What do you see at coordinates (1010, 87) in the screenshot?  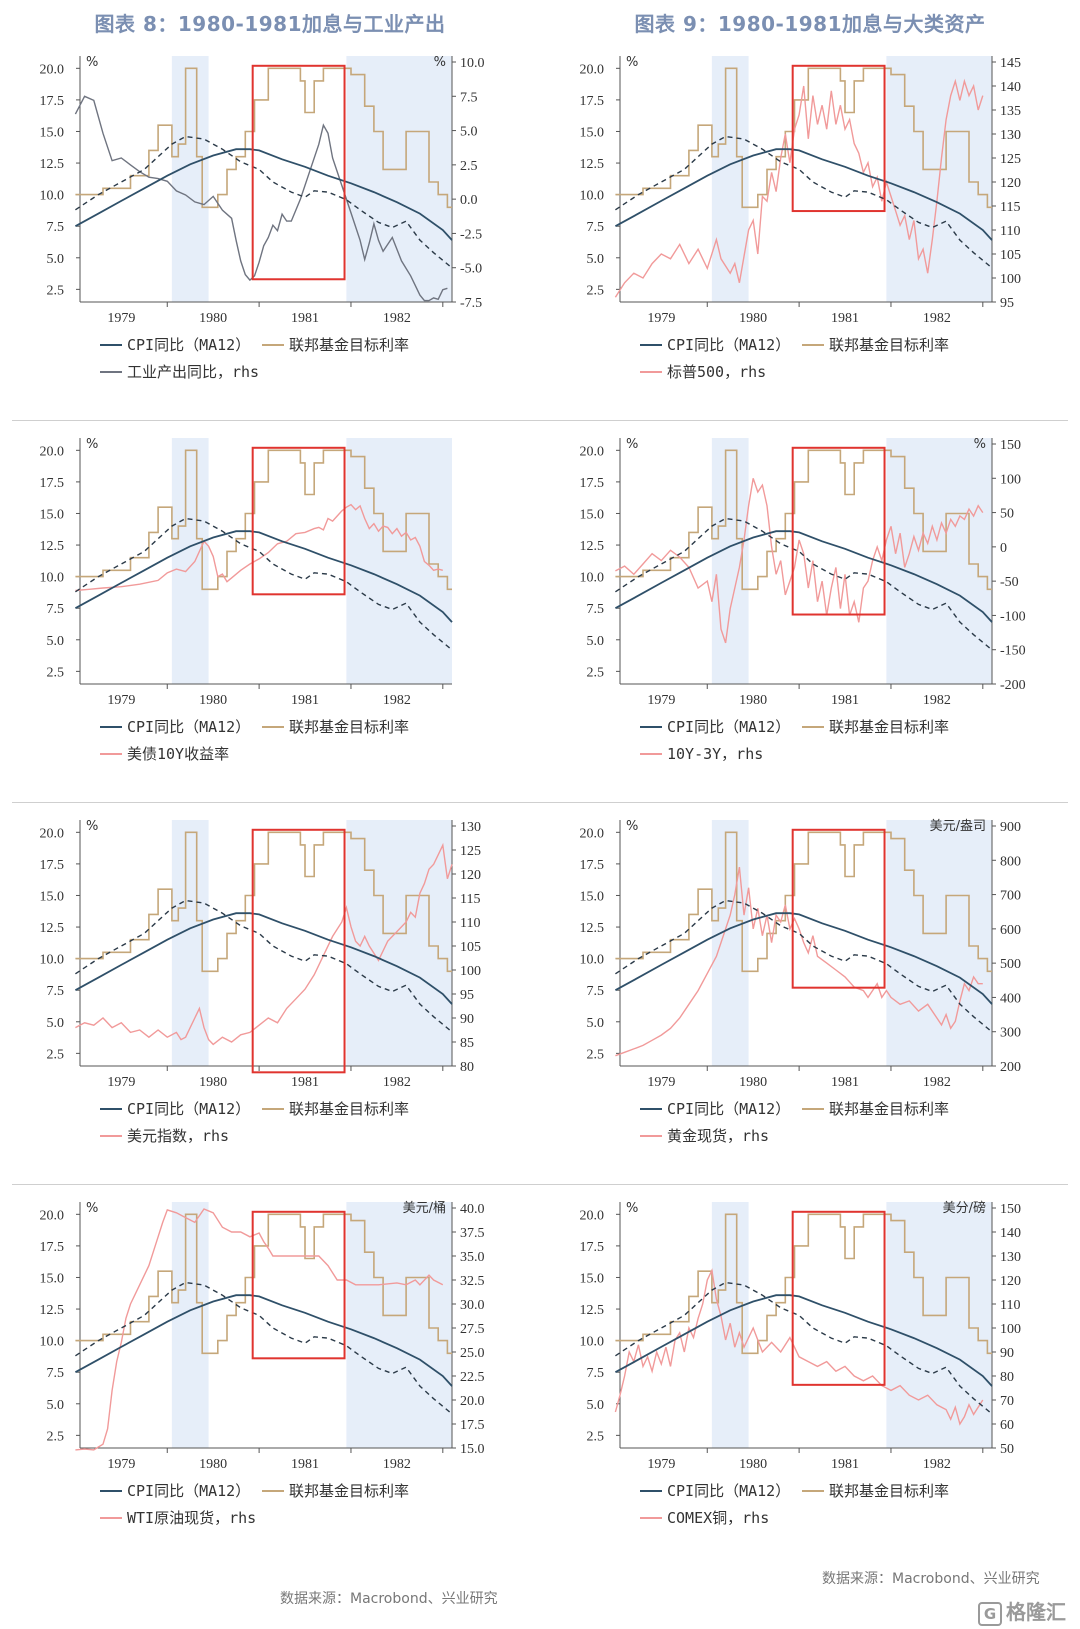 I see `rhs-tick-label: 140` at bounding box center [1010, 87].